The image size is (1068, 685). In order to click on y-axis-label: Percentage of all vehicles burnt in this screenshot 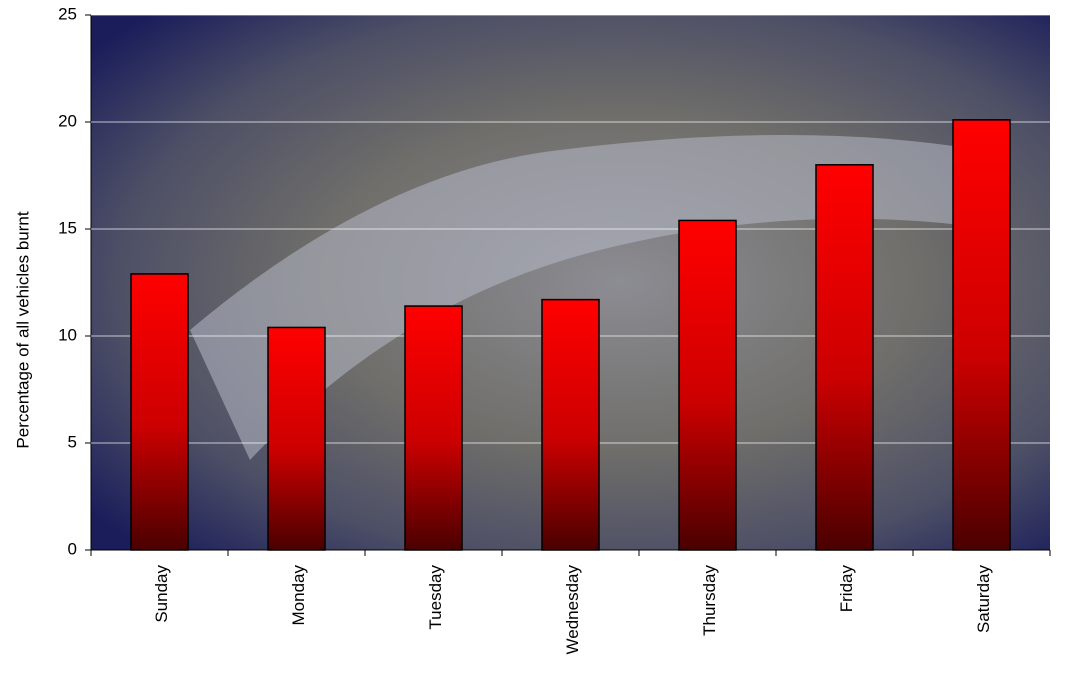, I will do `click(22, 329)`.